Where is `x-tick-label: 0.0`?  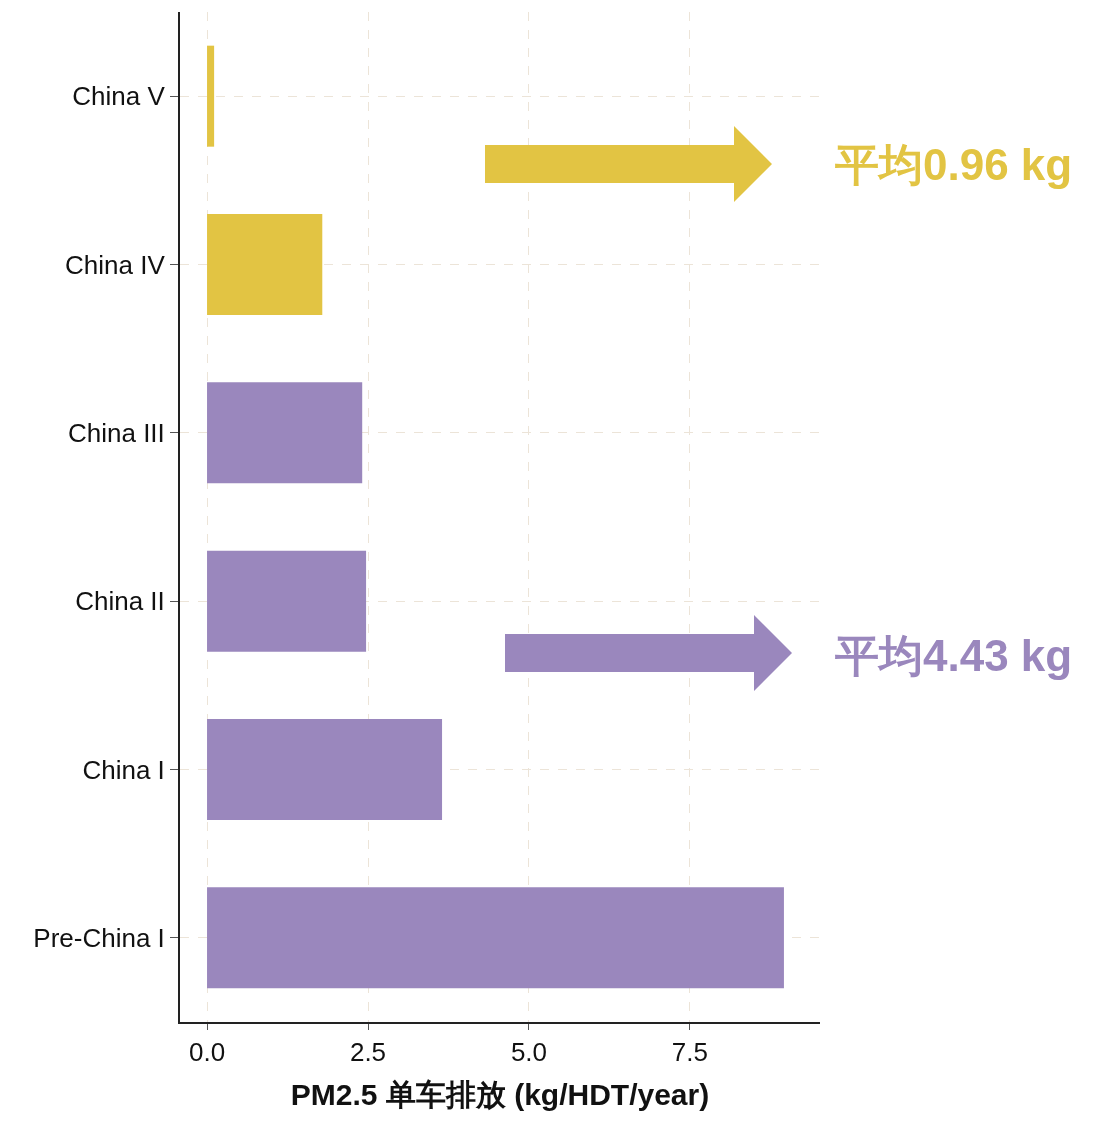
x-tick-label: 0.0 is located at coordinates (207, 1052).